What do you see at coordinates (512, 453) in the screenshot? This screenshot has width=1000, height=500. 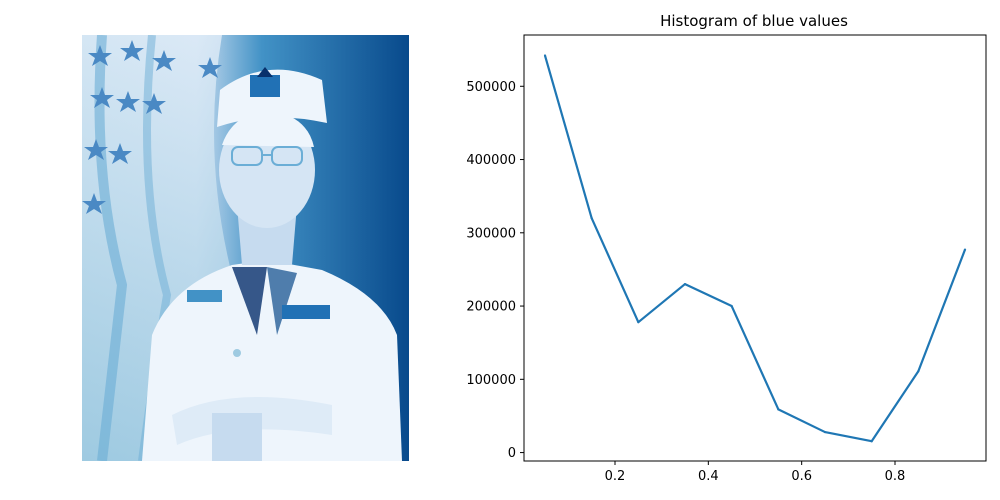 I see `y-tick-label: 0` at bounding box center [512, 453].